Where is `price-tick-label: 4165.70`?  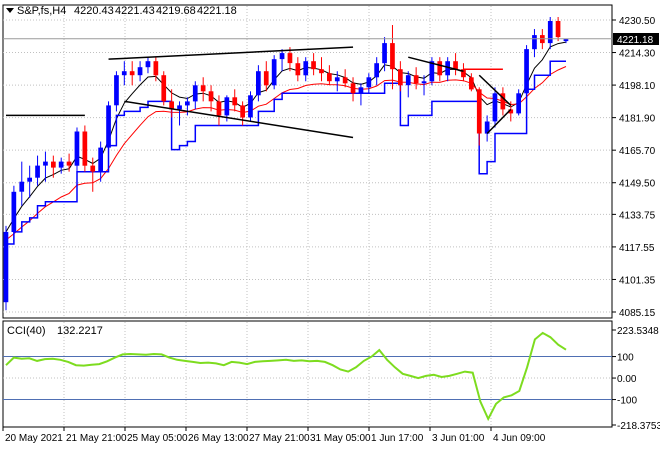
price-tick-label: 4165.70 is located at coordinates (637, 151).